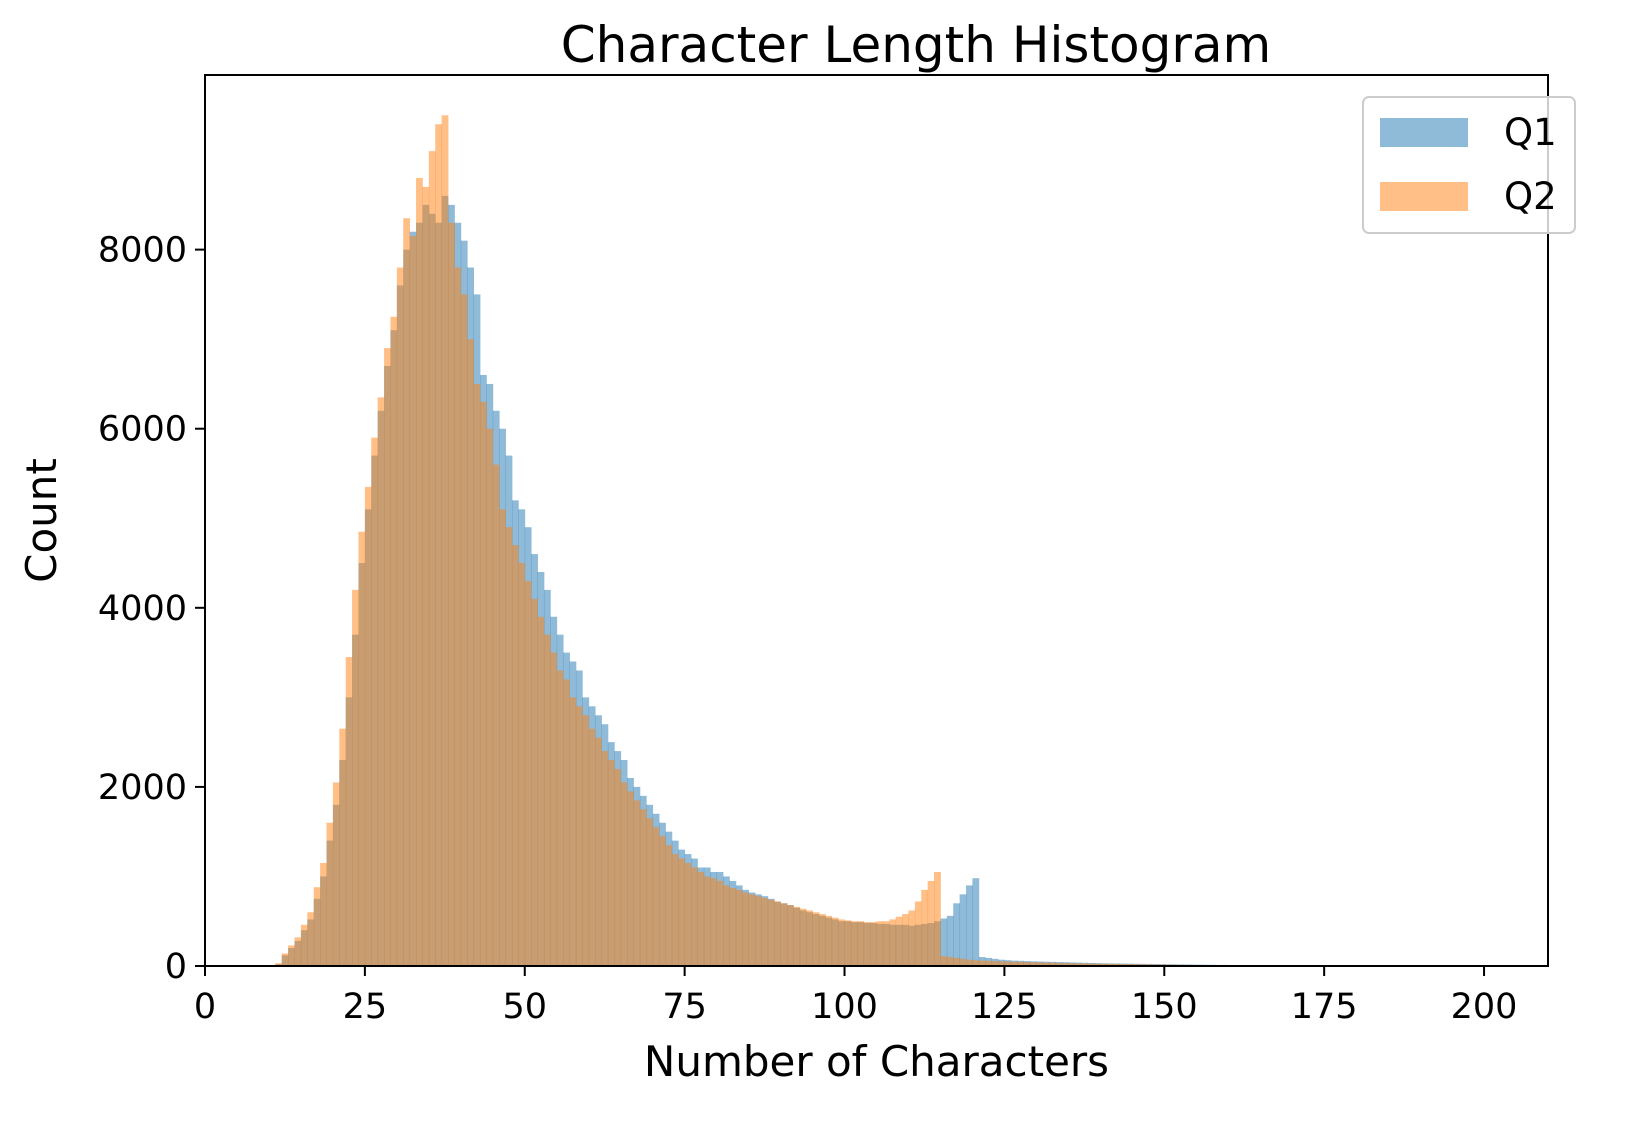 Image resolution: width=1626 pixels, height=1144 pixels. Describe the element at coordinates (205, 1007) in the screenshot. I see `x-tick-label: 0` at that location.